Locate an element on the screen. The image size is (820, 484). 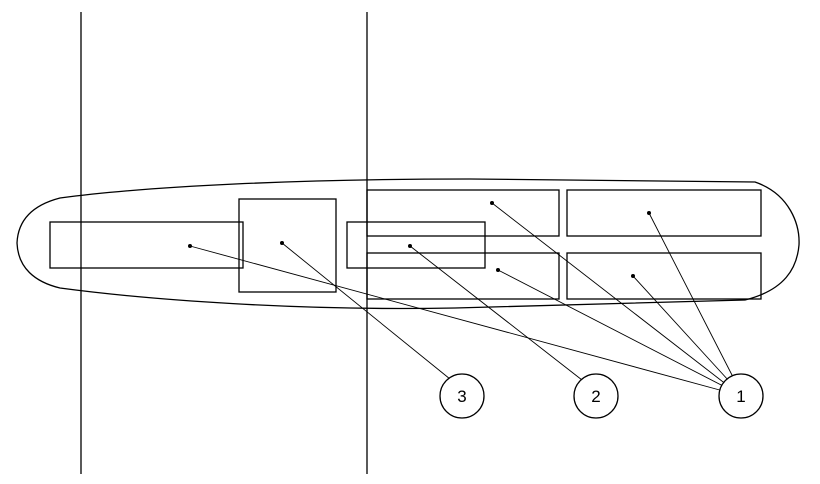
rect-upper-middle is located at coordinates (463, 213).